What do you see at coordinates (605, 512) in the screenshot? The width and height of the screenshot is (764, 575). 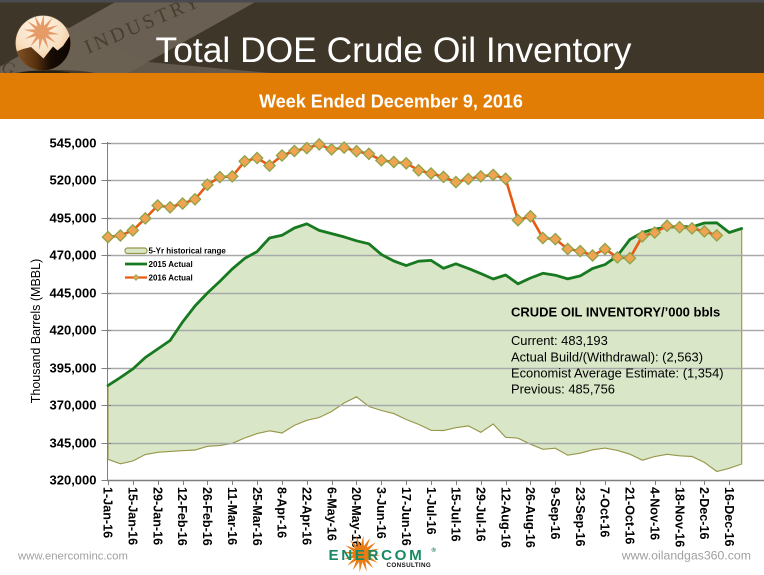 I see `svg-text: 7-Oct-16` at bounding box center [605, 512].